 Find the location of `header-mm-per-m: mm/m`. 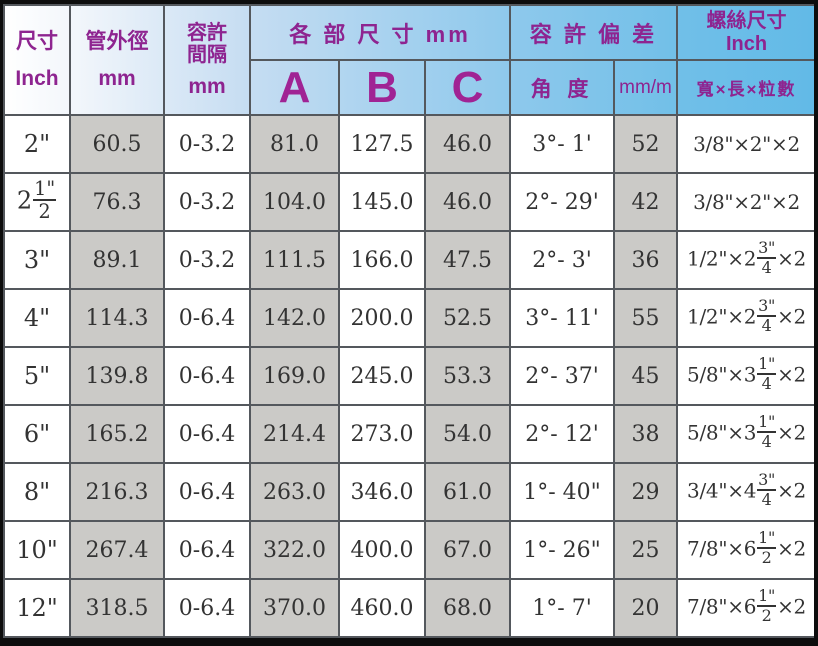

header-mm-per-m: mm/m is located at coordinates (646, 87).